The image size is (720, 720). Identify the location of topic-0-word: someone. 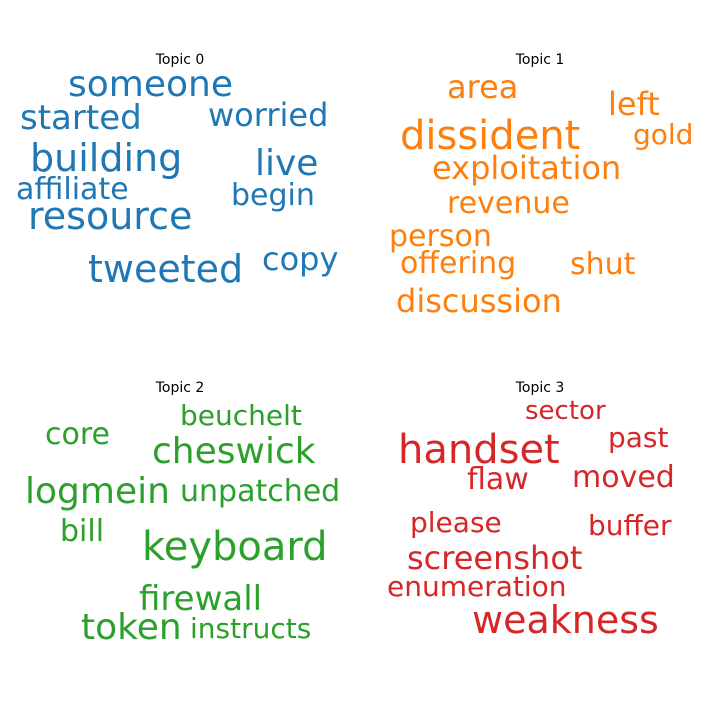
(150, 84).